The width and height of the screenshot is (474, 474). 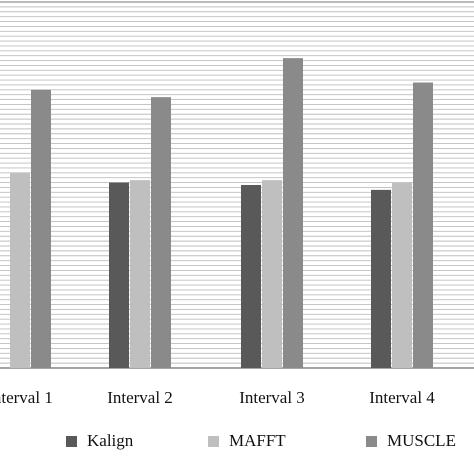 I want to click on legend-swatch-mafft, so click(x=213, y=441).